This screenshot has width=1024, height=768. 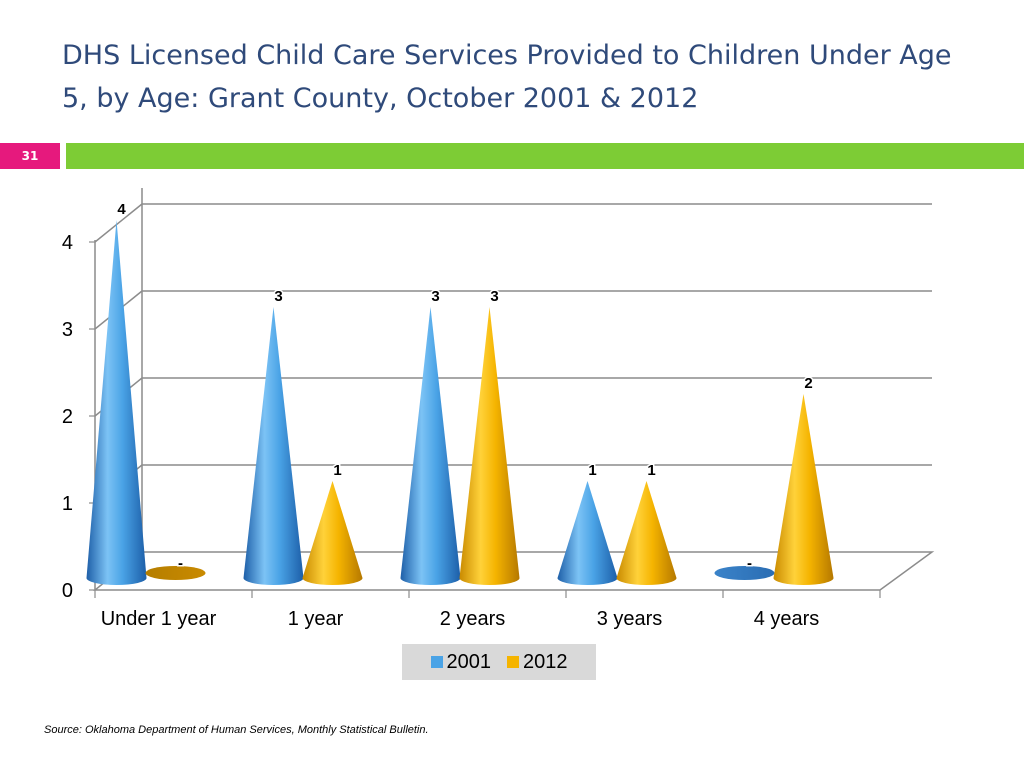 What do you see at coordinates (118, 223) in the screenshot?
I see `gridline-side` at bounding box center [118, 223].